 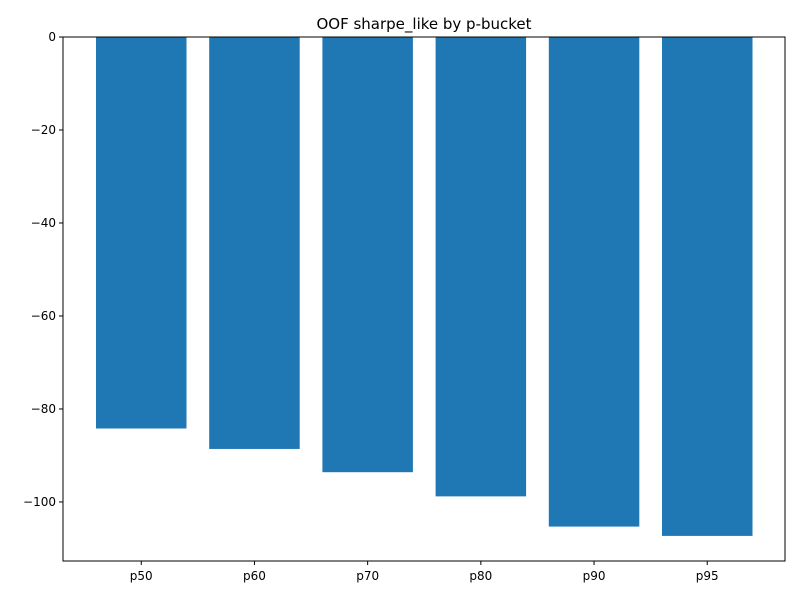 What do you see at coordinates (707, 286) in the screenshot?
I see `bar-p95` at bounding box center [707, 286].